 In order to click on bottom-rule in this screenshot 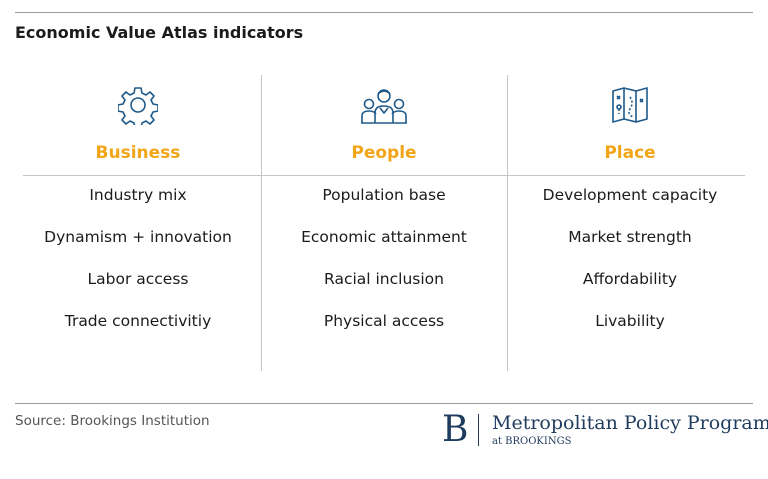, I will do `click(384, 403)`.